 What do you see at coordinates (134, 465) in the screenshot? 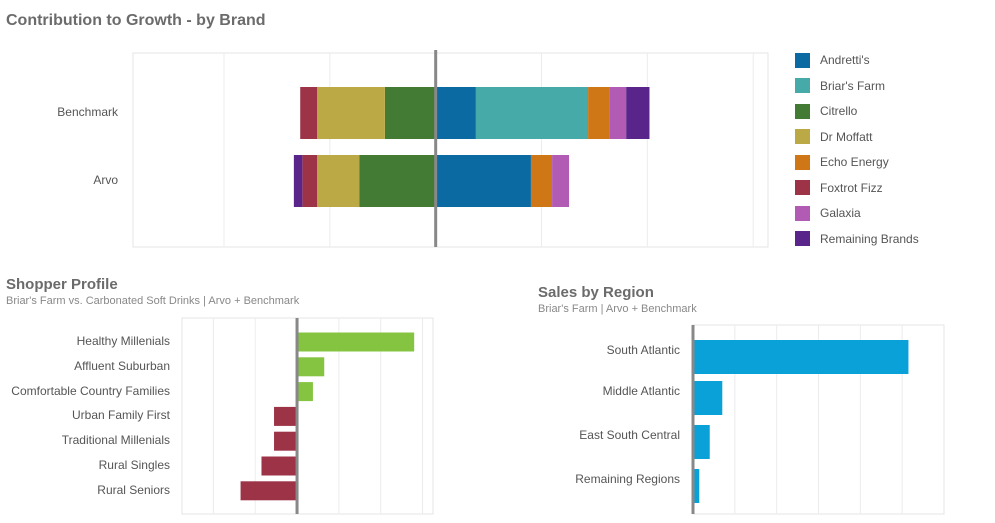
I see `shopper-category-label: Rural Singles` at bounding box center [134, 465].